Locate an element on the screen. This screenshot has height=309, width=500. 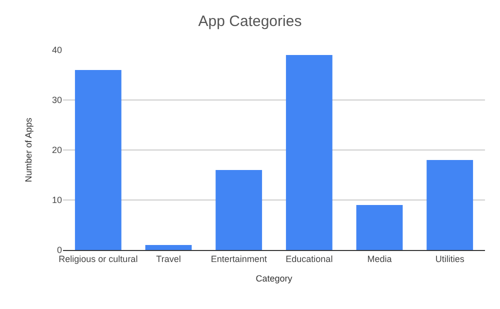
y-axis-title: Number of Apps is located at coordinates (28, 149).